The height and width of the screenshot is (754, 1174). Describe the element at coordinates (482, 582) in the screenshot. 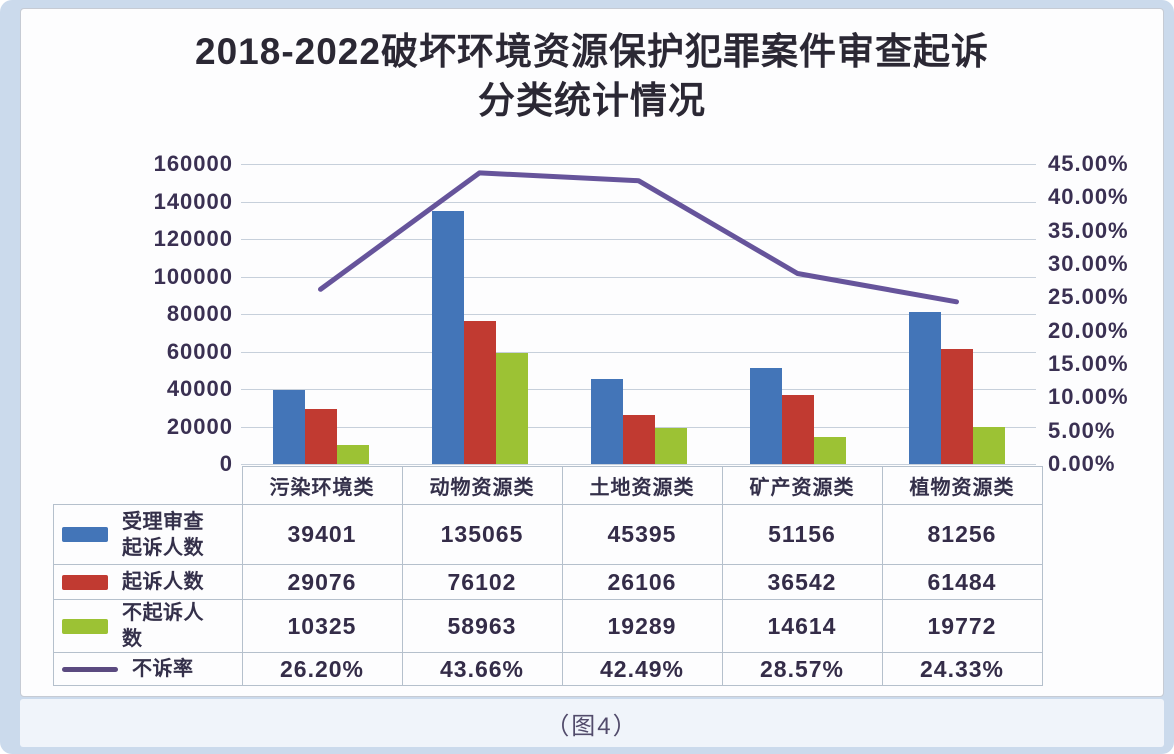

I see `value-cell: 76102` at that location.